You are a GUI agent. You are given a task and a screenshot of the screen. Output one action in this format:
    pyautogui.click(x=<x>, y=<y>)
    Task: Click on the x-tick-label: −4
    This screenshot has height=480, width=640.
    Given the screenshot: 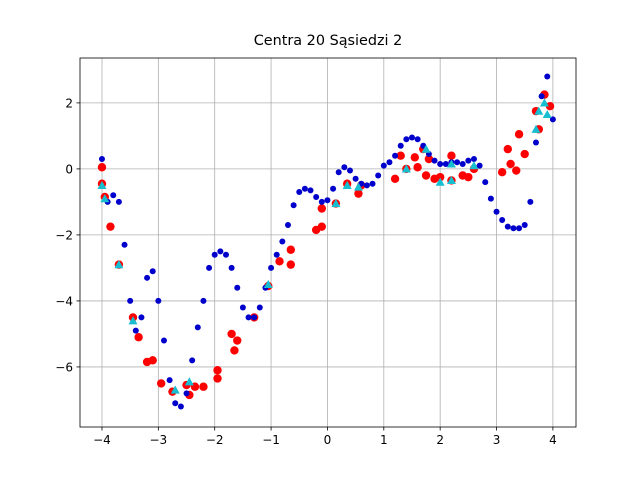 What is the action you would take?
    pyautogui.click(x=102, y=440)
    